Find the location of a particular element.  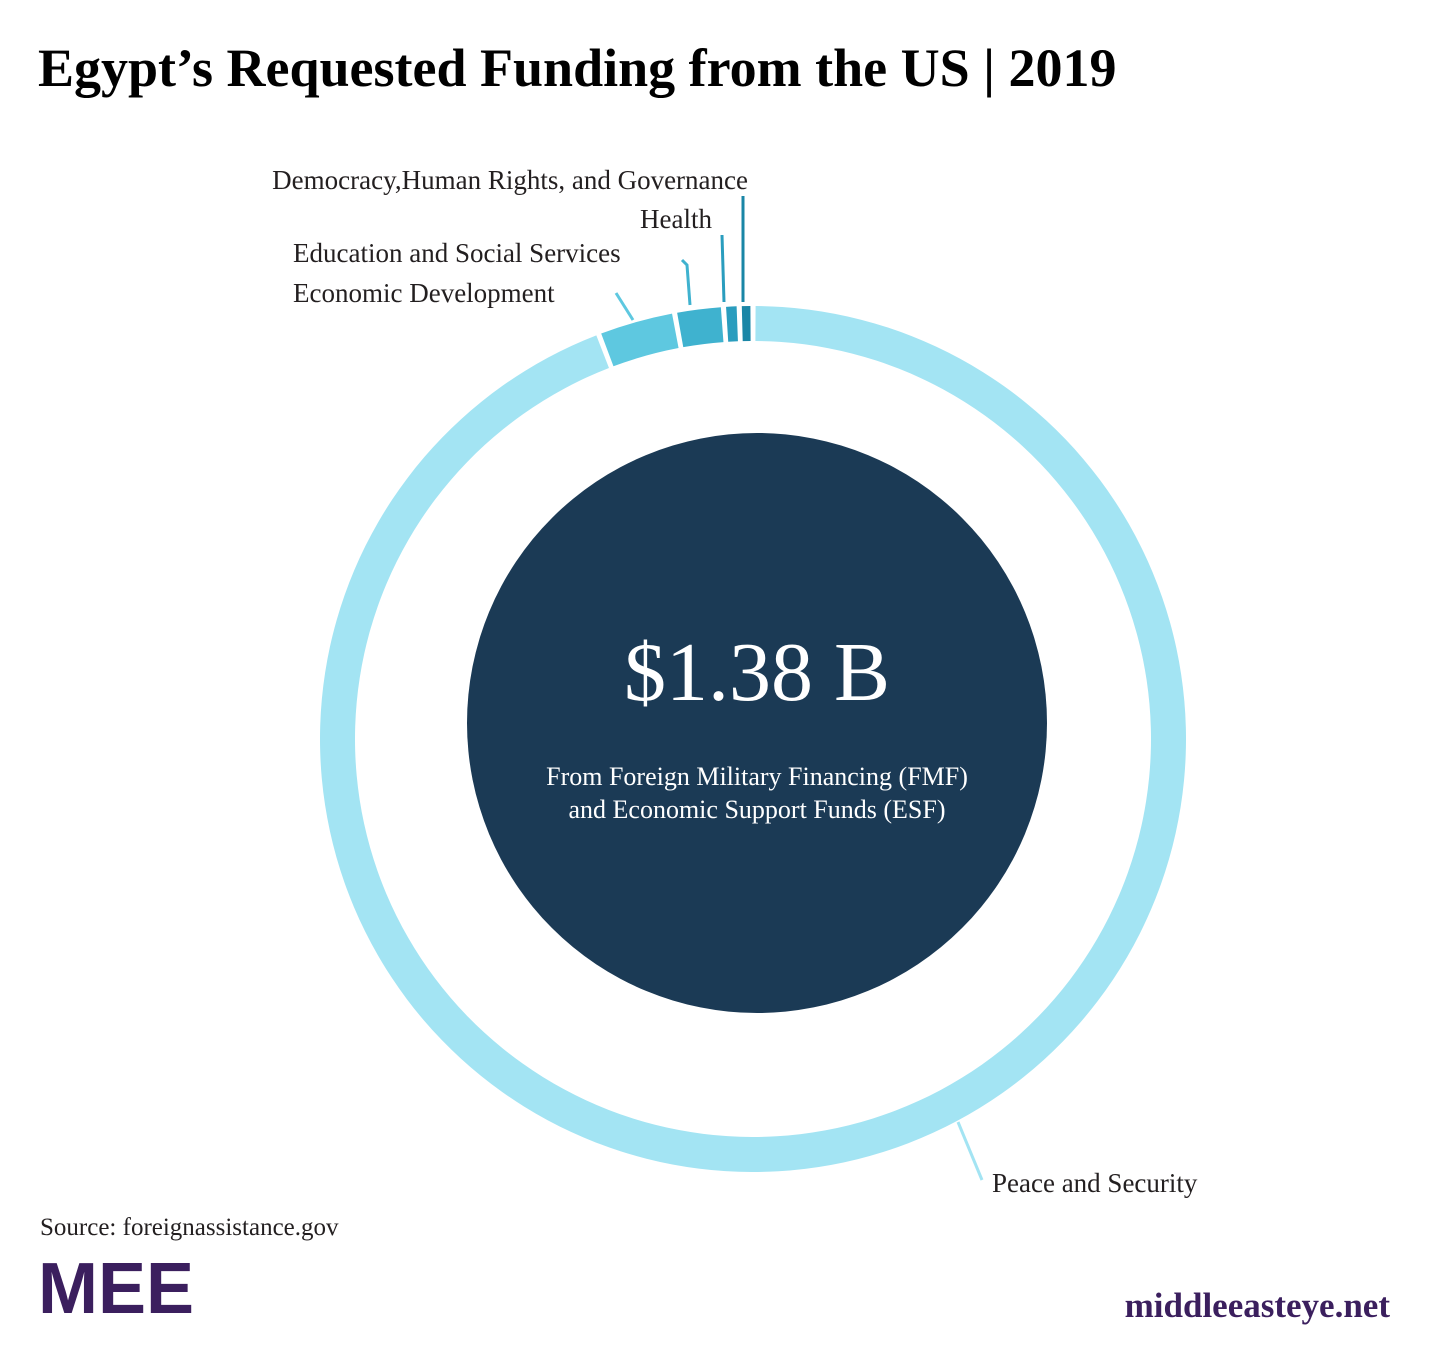

category-label: Education and Social Services is located at coordinates (457, 253).